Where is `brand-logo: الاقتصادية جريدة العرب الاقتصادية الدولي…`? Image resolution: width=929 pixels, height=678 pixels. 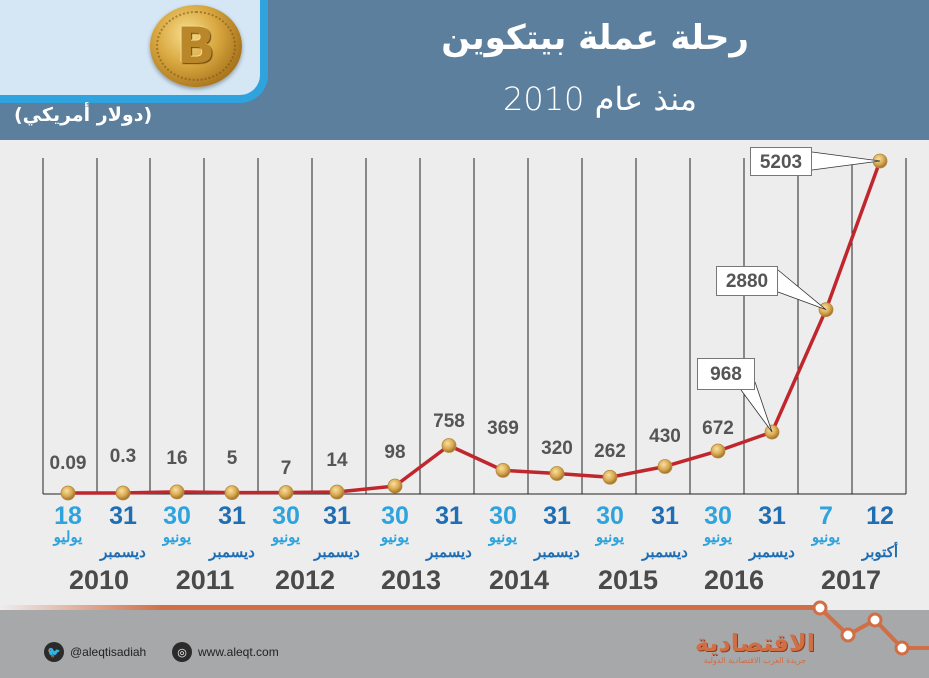 brand-logo: الاقتصادية جريدة العرب الاقتصادية الدولي… is located at coordinates (755, 650).